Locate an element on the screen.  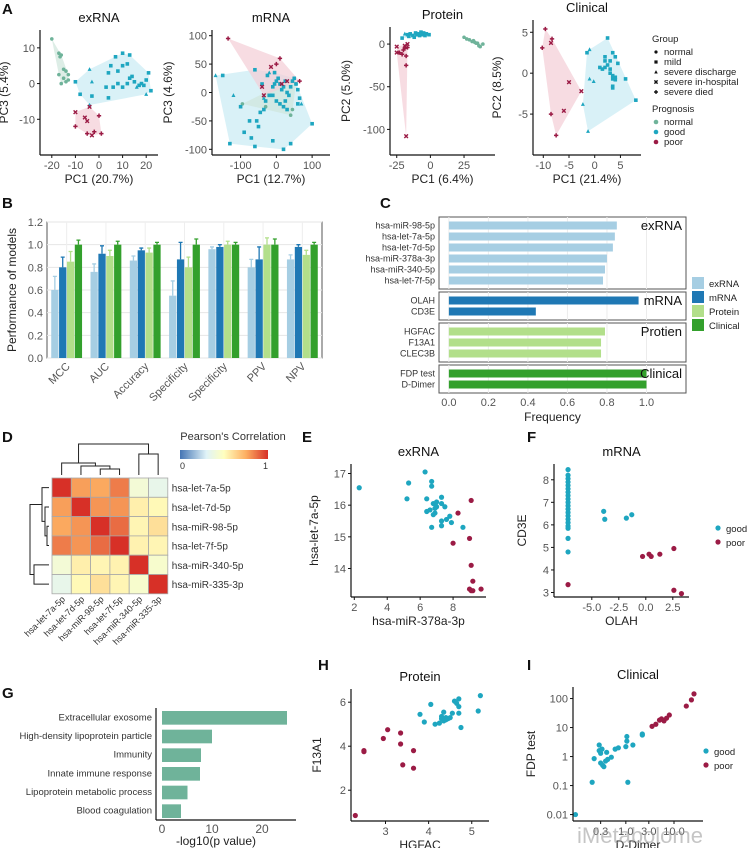
x-tick-label: 2 is located at coordinates (354, 608).